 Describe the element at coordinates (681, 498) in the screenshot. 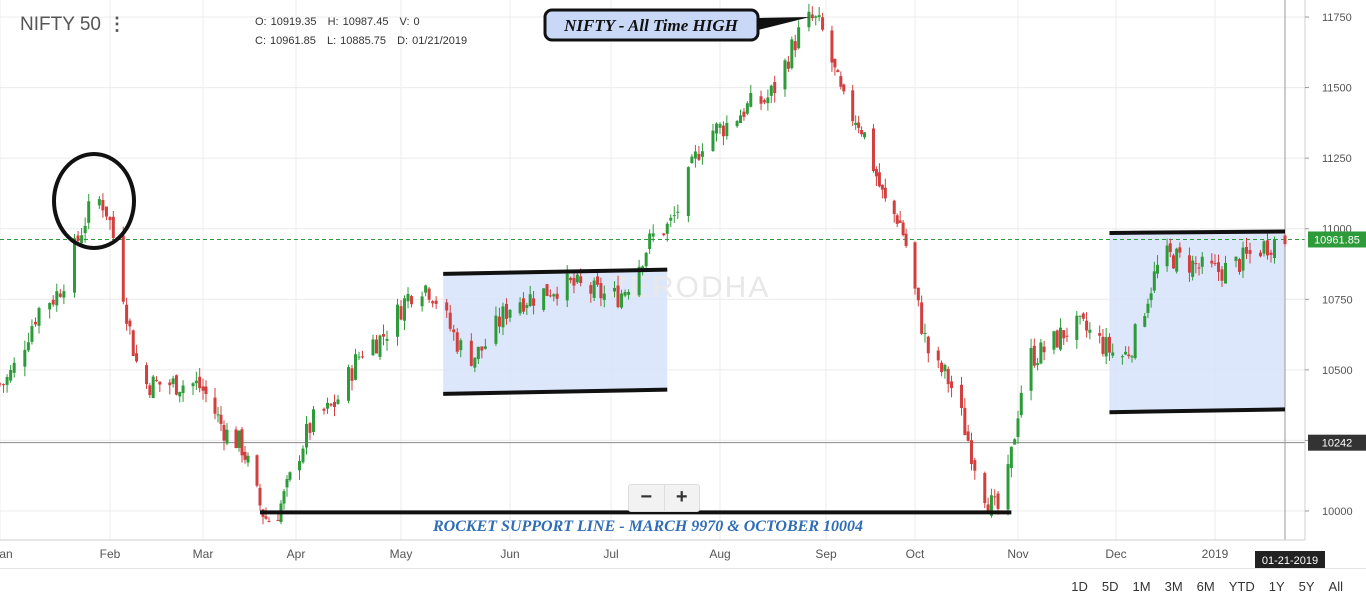

I see `zoom-in-button: +` at that location.